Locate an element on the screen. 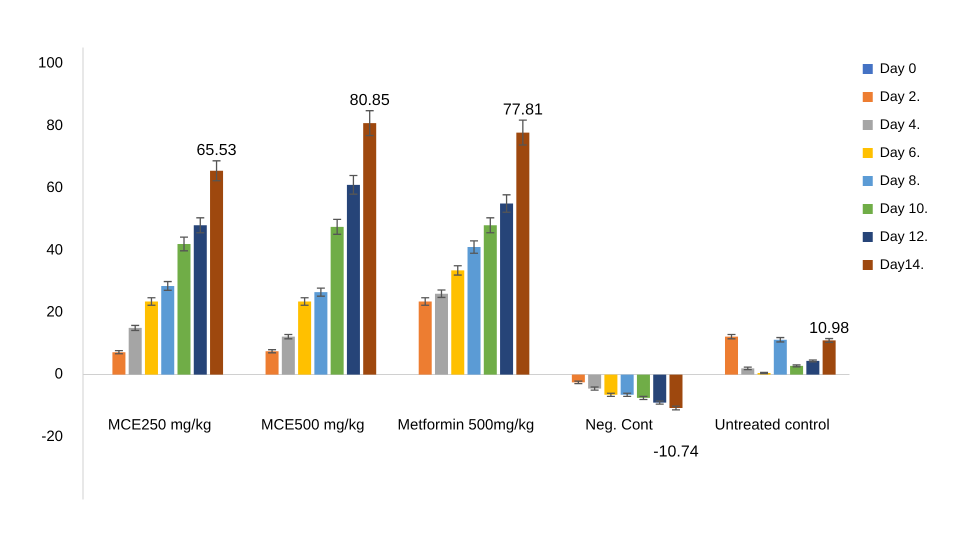 This screenshot has height=539, width=959. x-tick-label: MCE250 mg/kg is located at coordinates (160, 425).